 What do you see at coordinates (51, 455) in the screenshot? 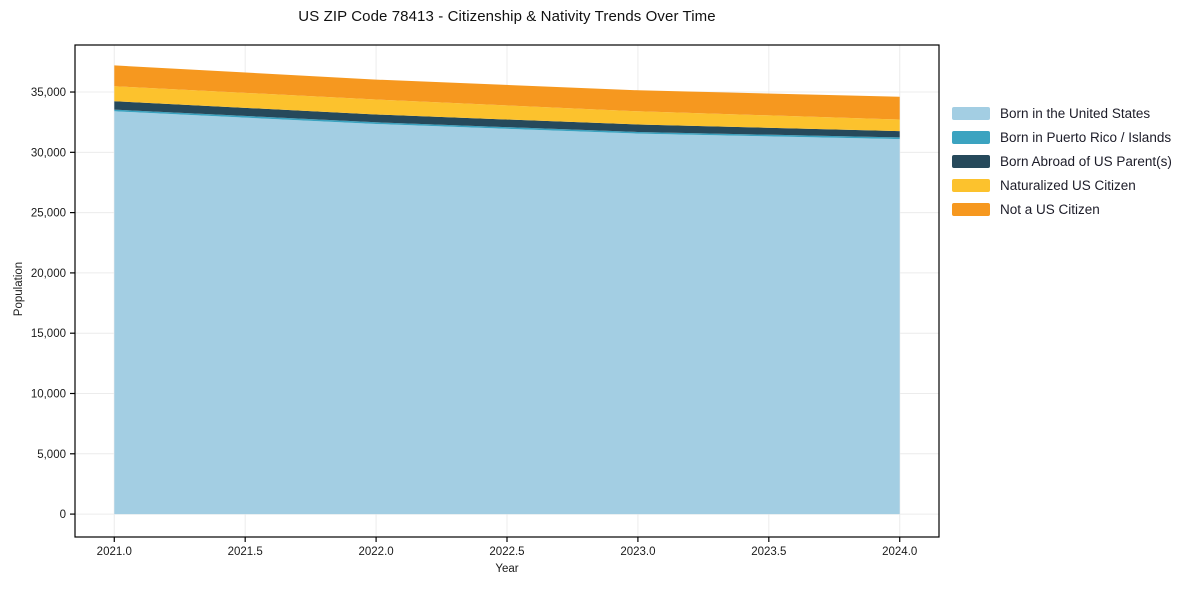
I see `svg-text: 5,000` at bounding box center [51, 455].